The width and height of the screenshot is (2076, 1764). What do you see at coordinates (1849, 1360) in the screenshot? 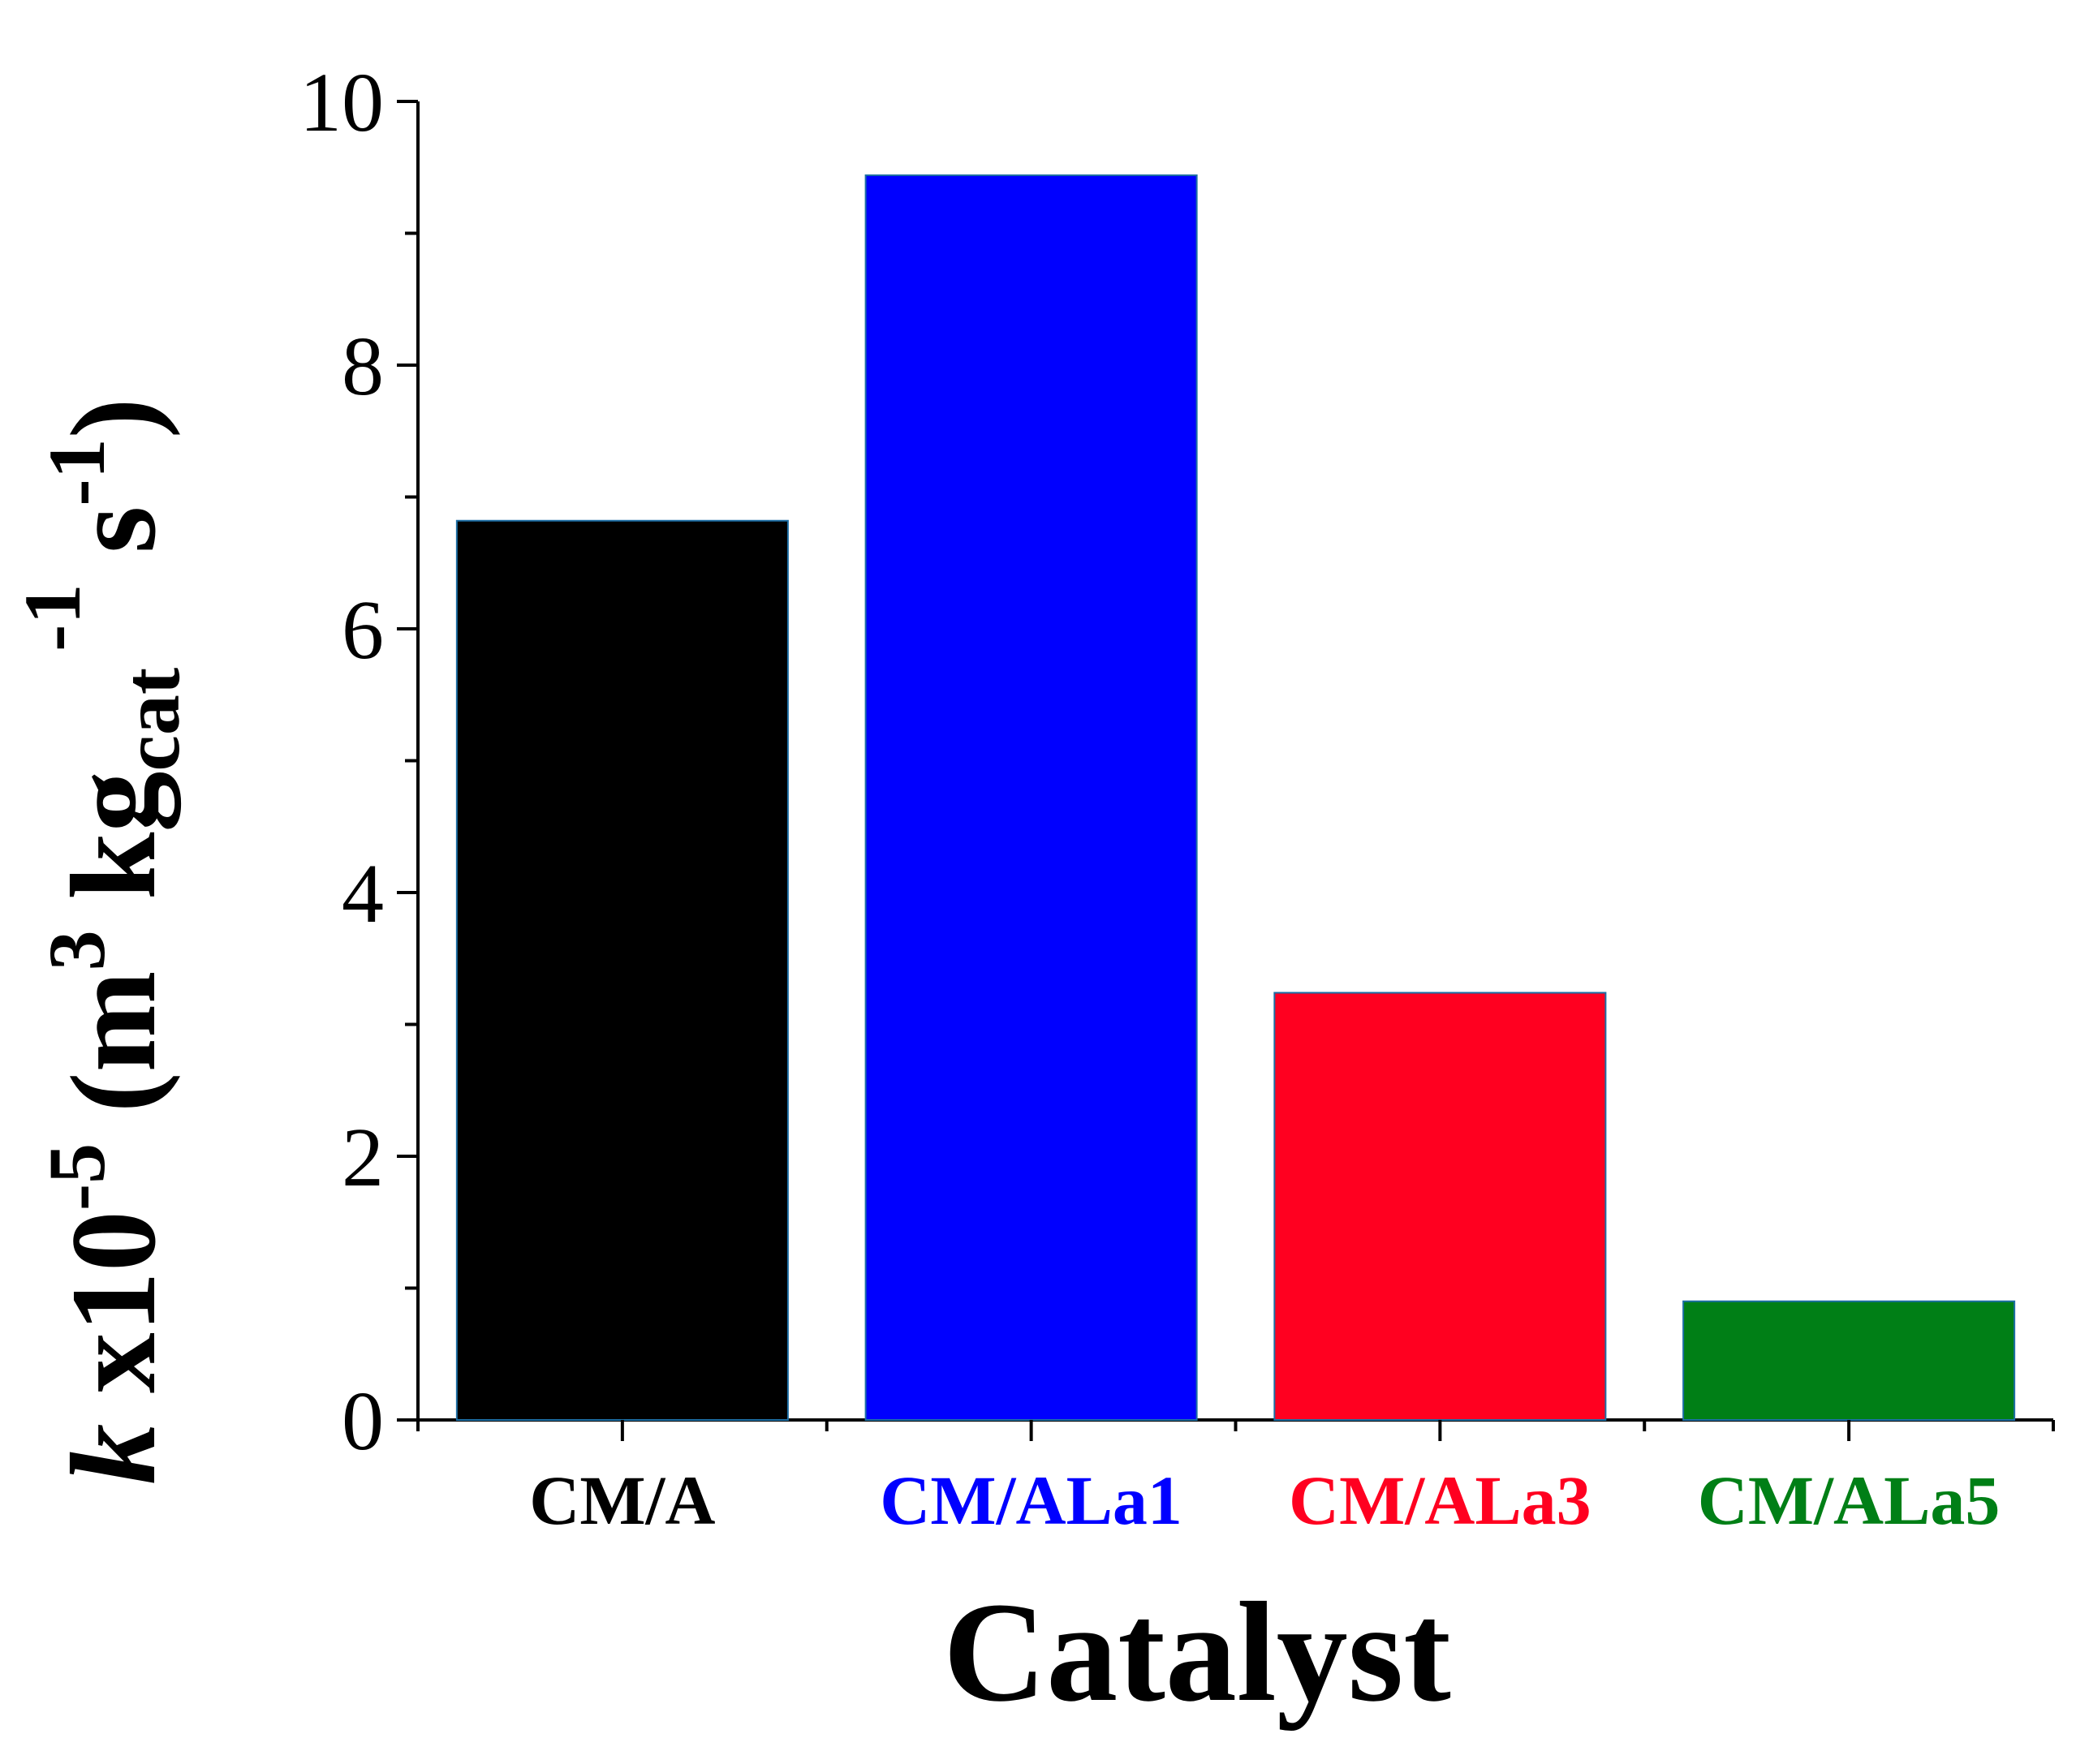
I see `bar-cm-ala5` at bounding box center [1849, 1360].